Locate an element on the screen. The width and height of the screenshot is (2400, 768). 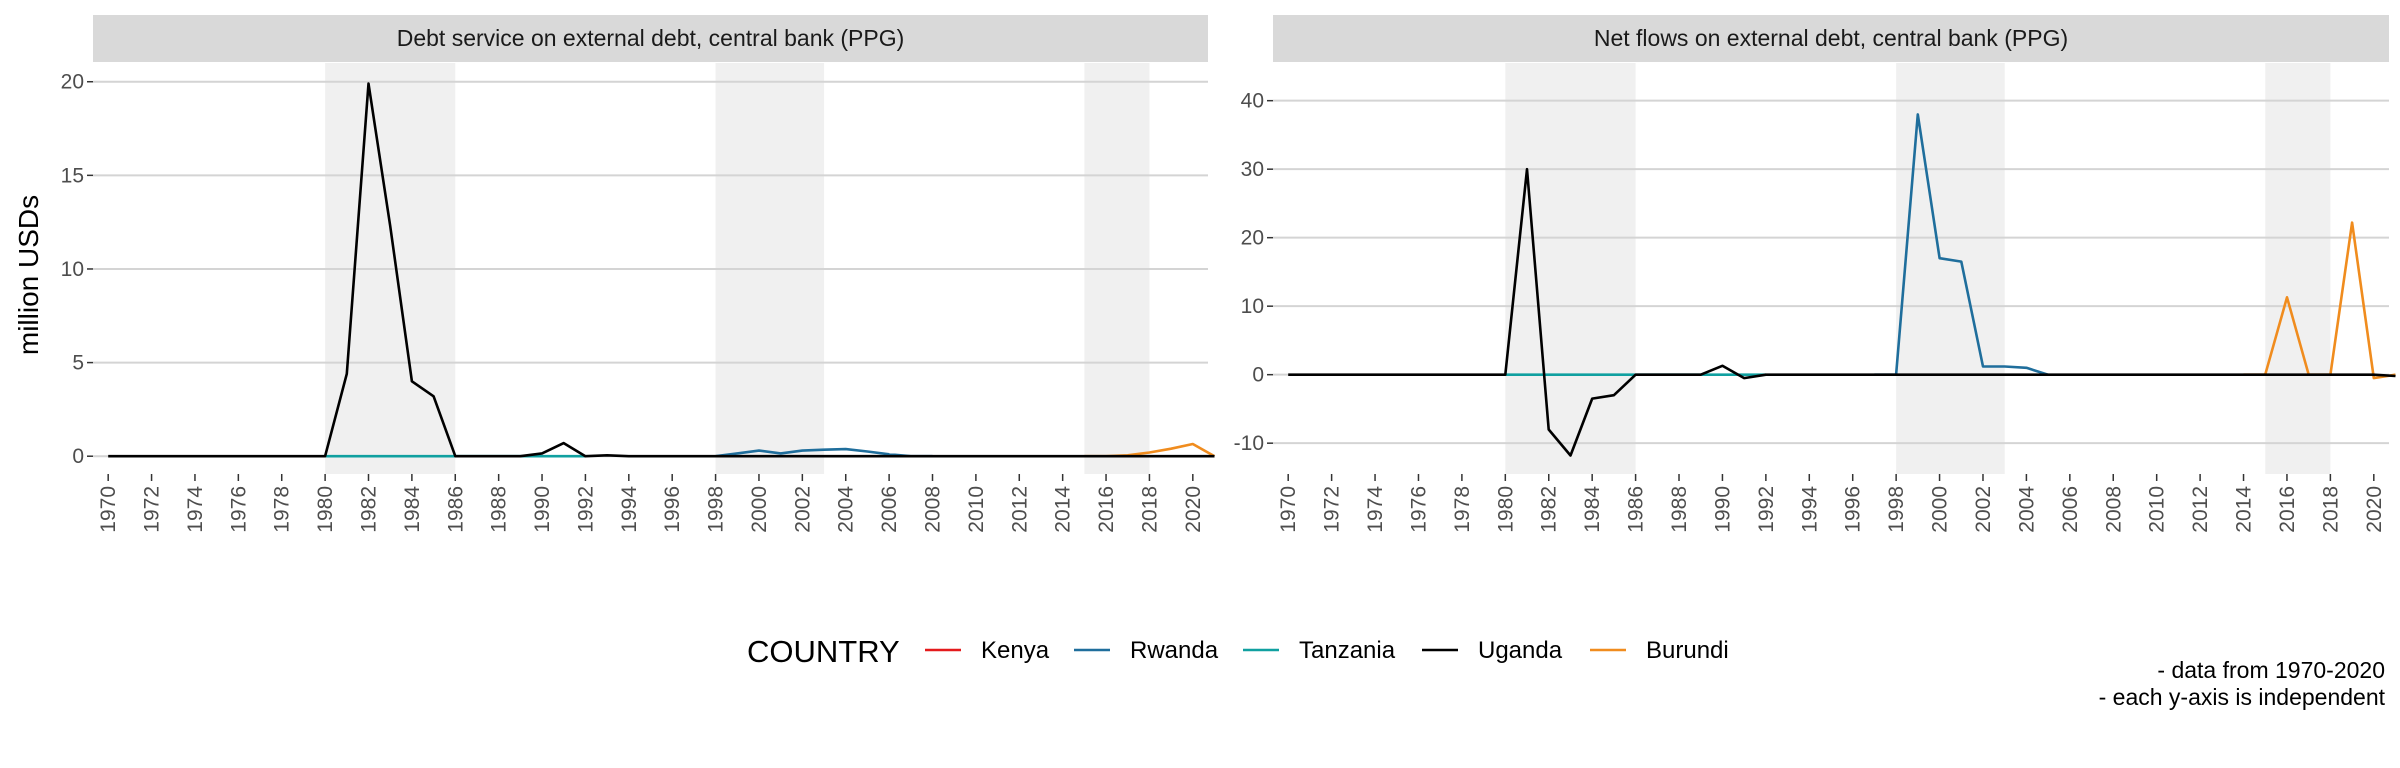
legend: COUNTRY Kenya Rwanda Tanzania Uganda Burundi is located at coordinates (1238, 651).